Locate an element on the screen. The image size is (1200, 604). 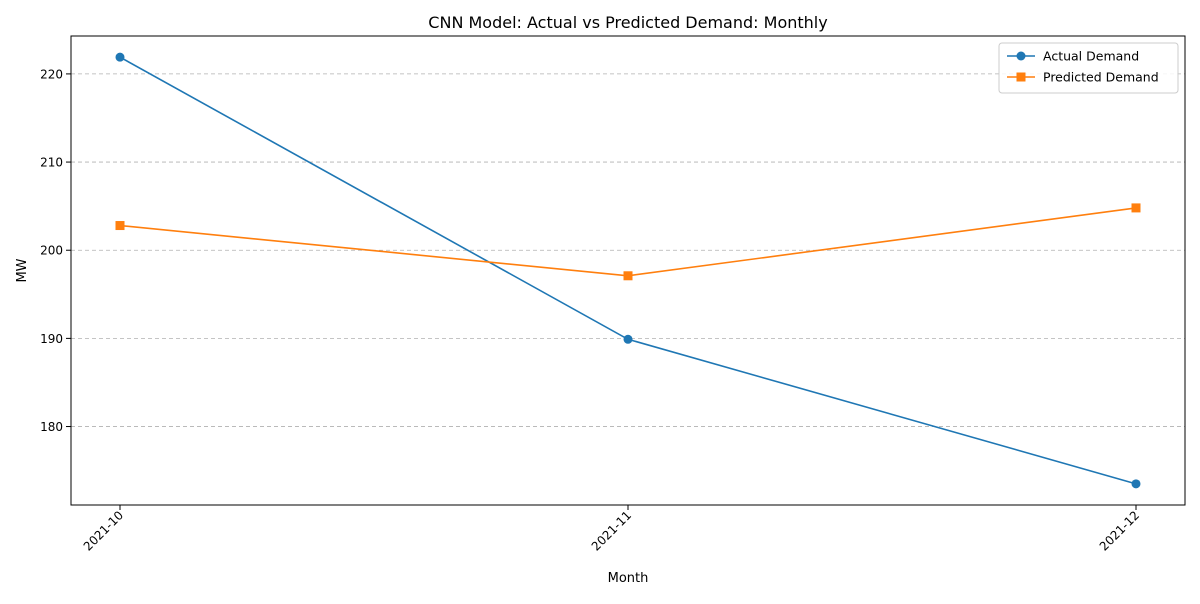
x-tick-label: 2021-11 is located at coordinates (611, 530).